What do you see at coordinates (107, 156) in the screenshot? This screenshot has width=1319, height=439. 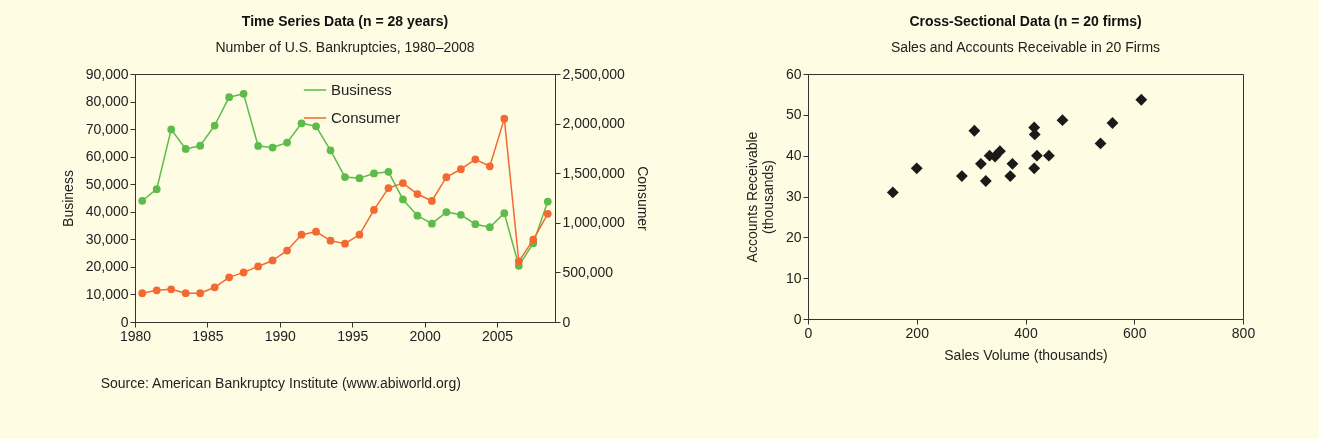 I see `y-tick-label: 60,000` at bounding box center [107, 156].